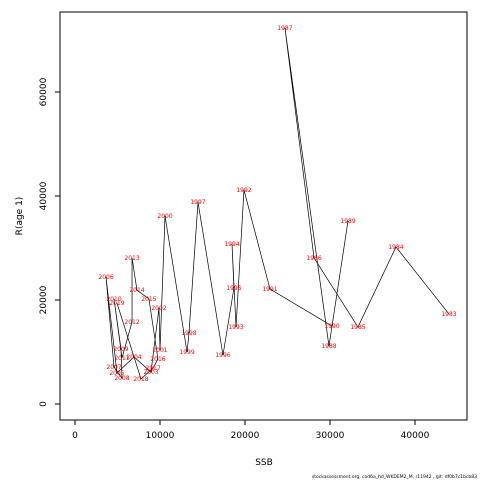 This screenshot has height=480, width=480. What do you see at coordinates (395, 247) in the screenshot?
I see `year-label: 1984` at bounding box center [395, 247].